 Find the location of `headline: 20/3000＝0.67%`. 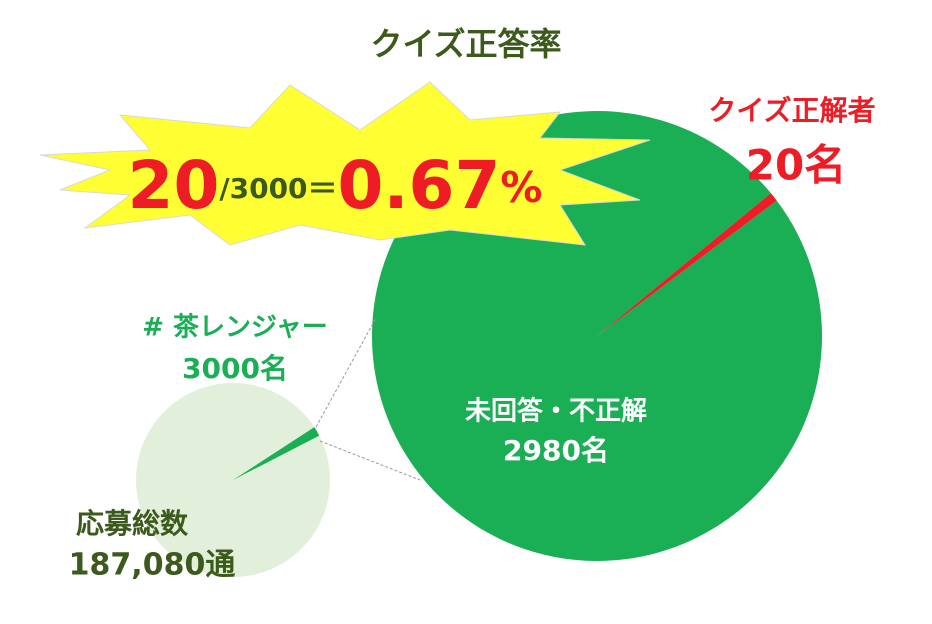

headline: 20/3000＝0.67% is located at coordinates (335, 185).